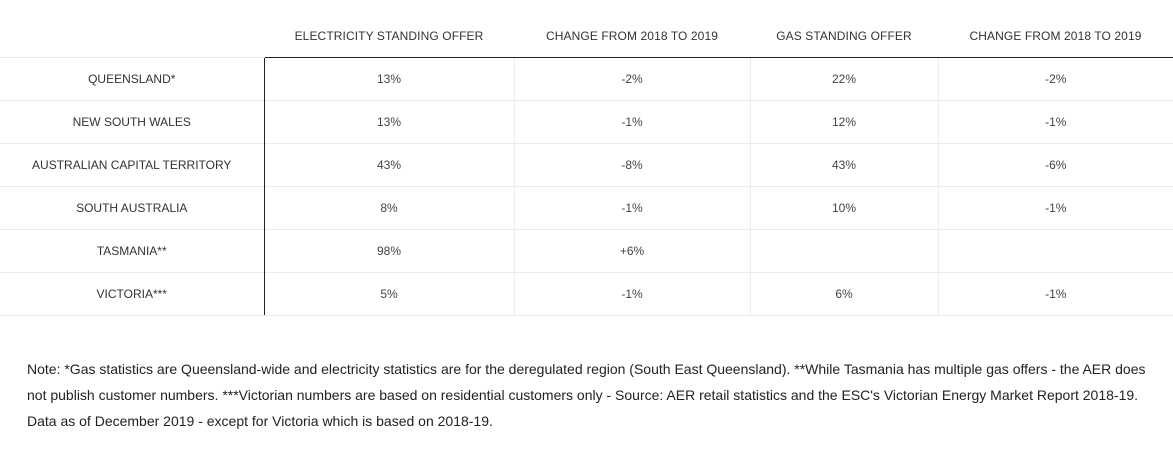 This screenshot has height=455, width=1173. Describe the element at coordinates (388, 208) in the screenshot. I see `electricity-offer-cell: 8%` at that location.